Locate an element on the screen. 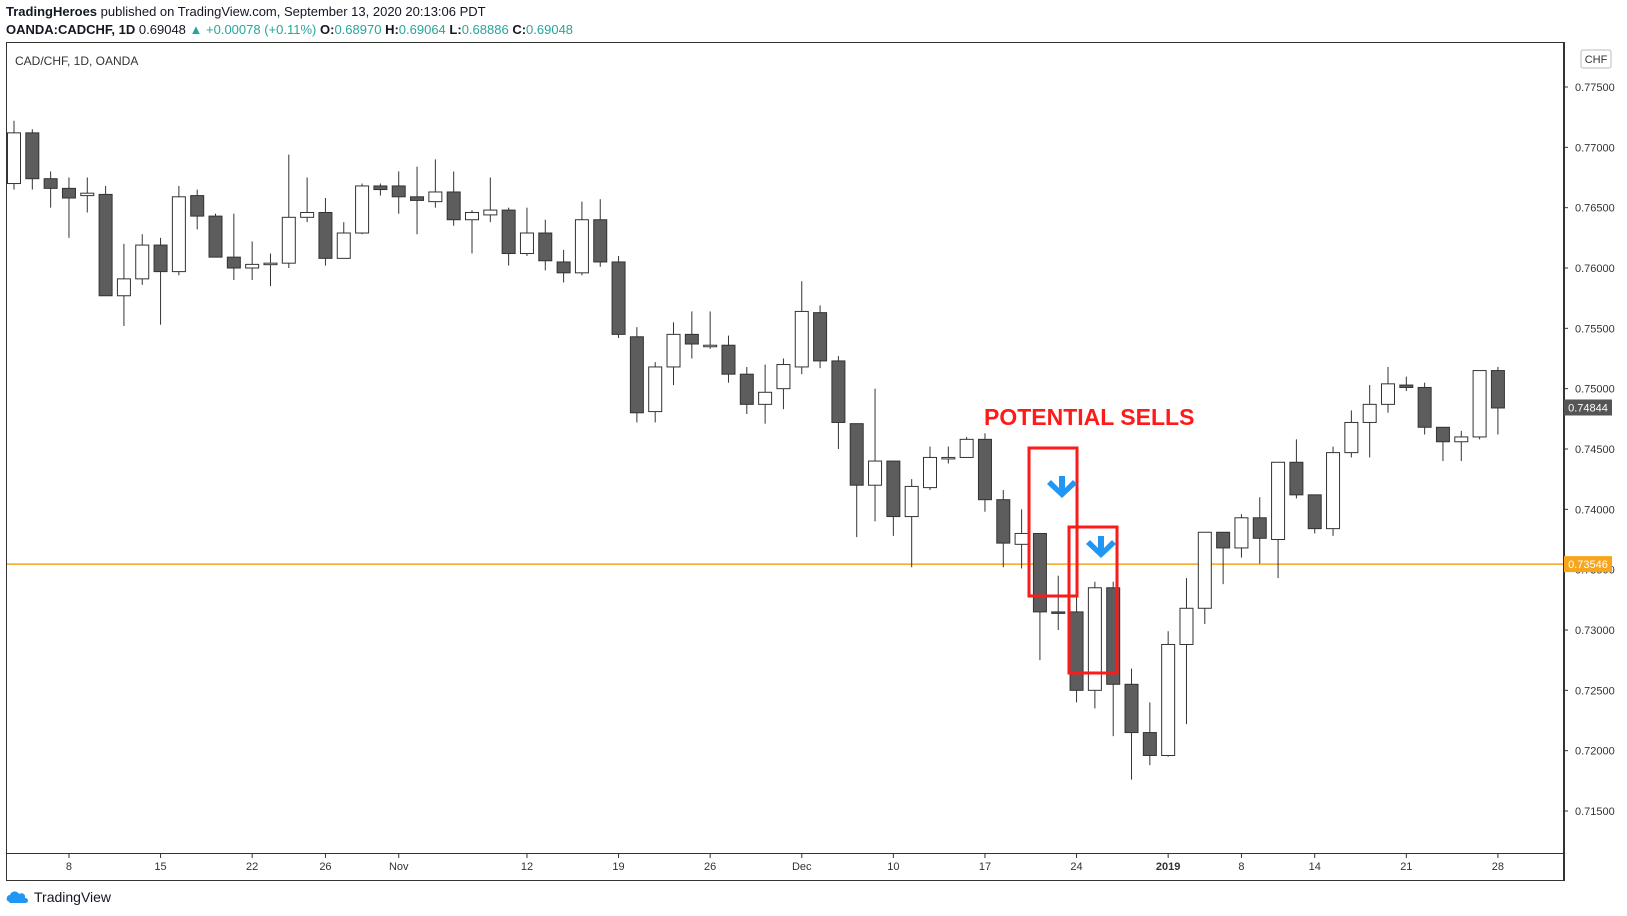 This screenshot has height=916, width=1627. close-label: C: is located at coordinates (519, 29).